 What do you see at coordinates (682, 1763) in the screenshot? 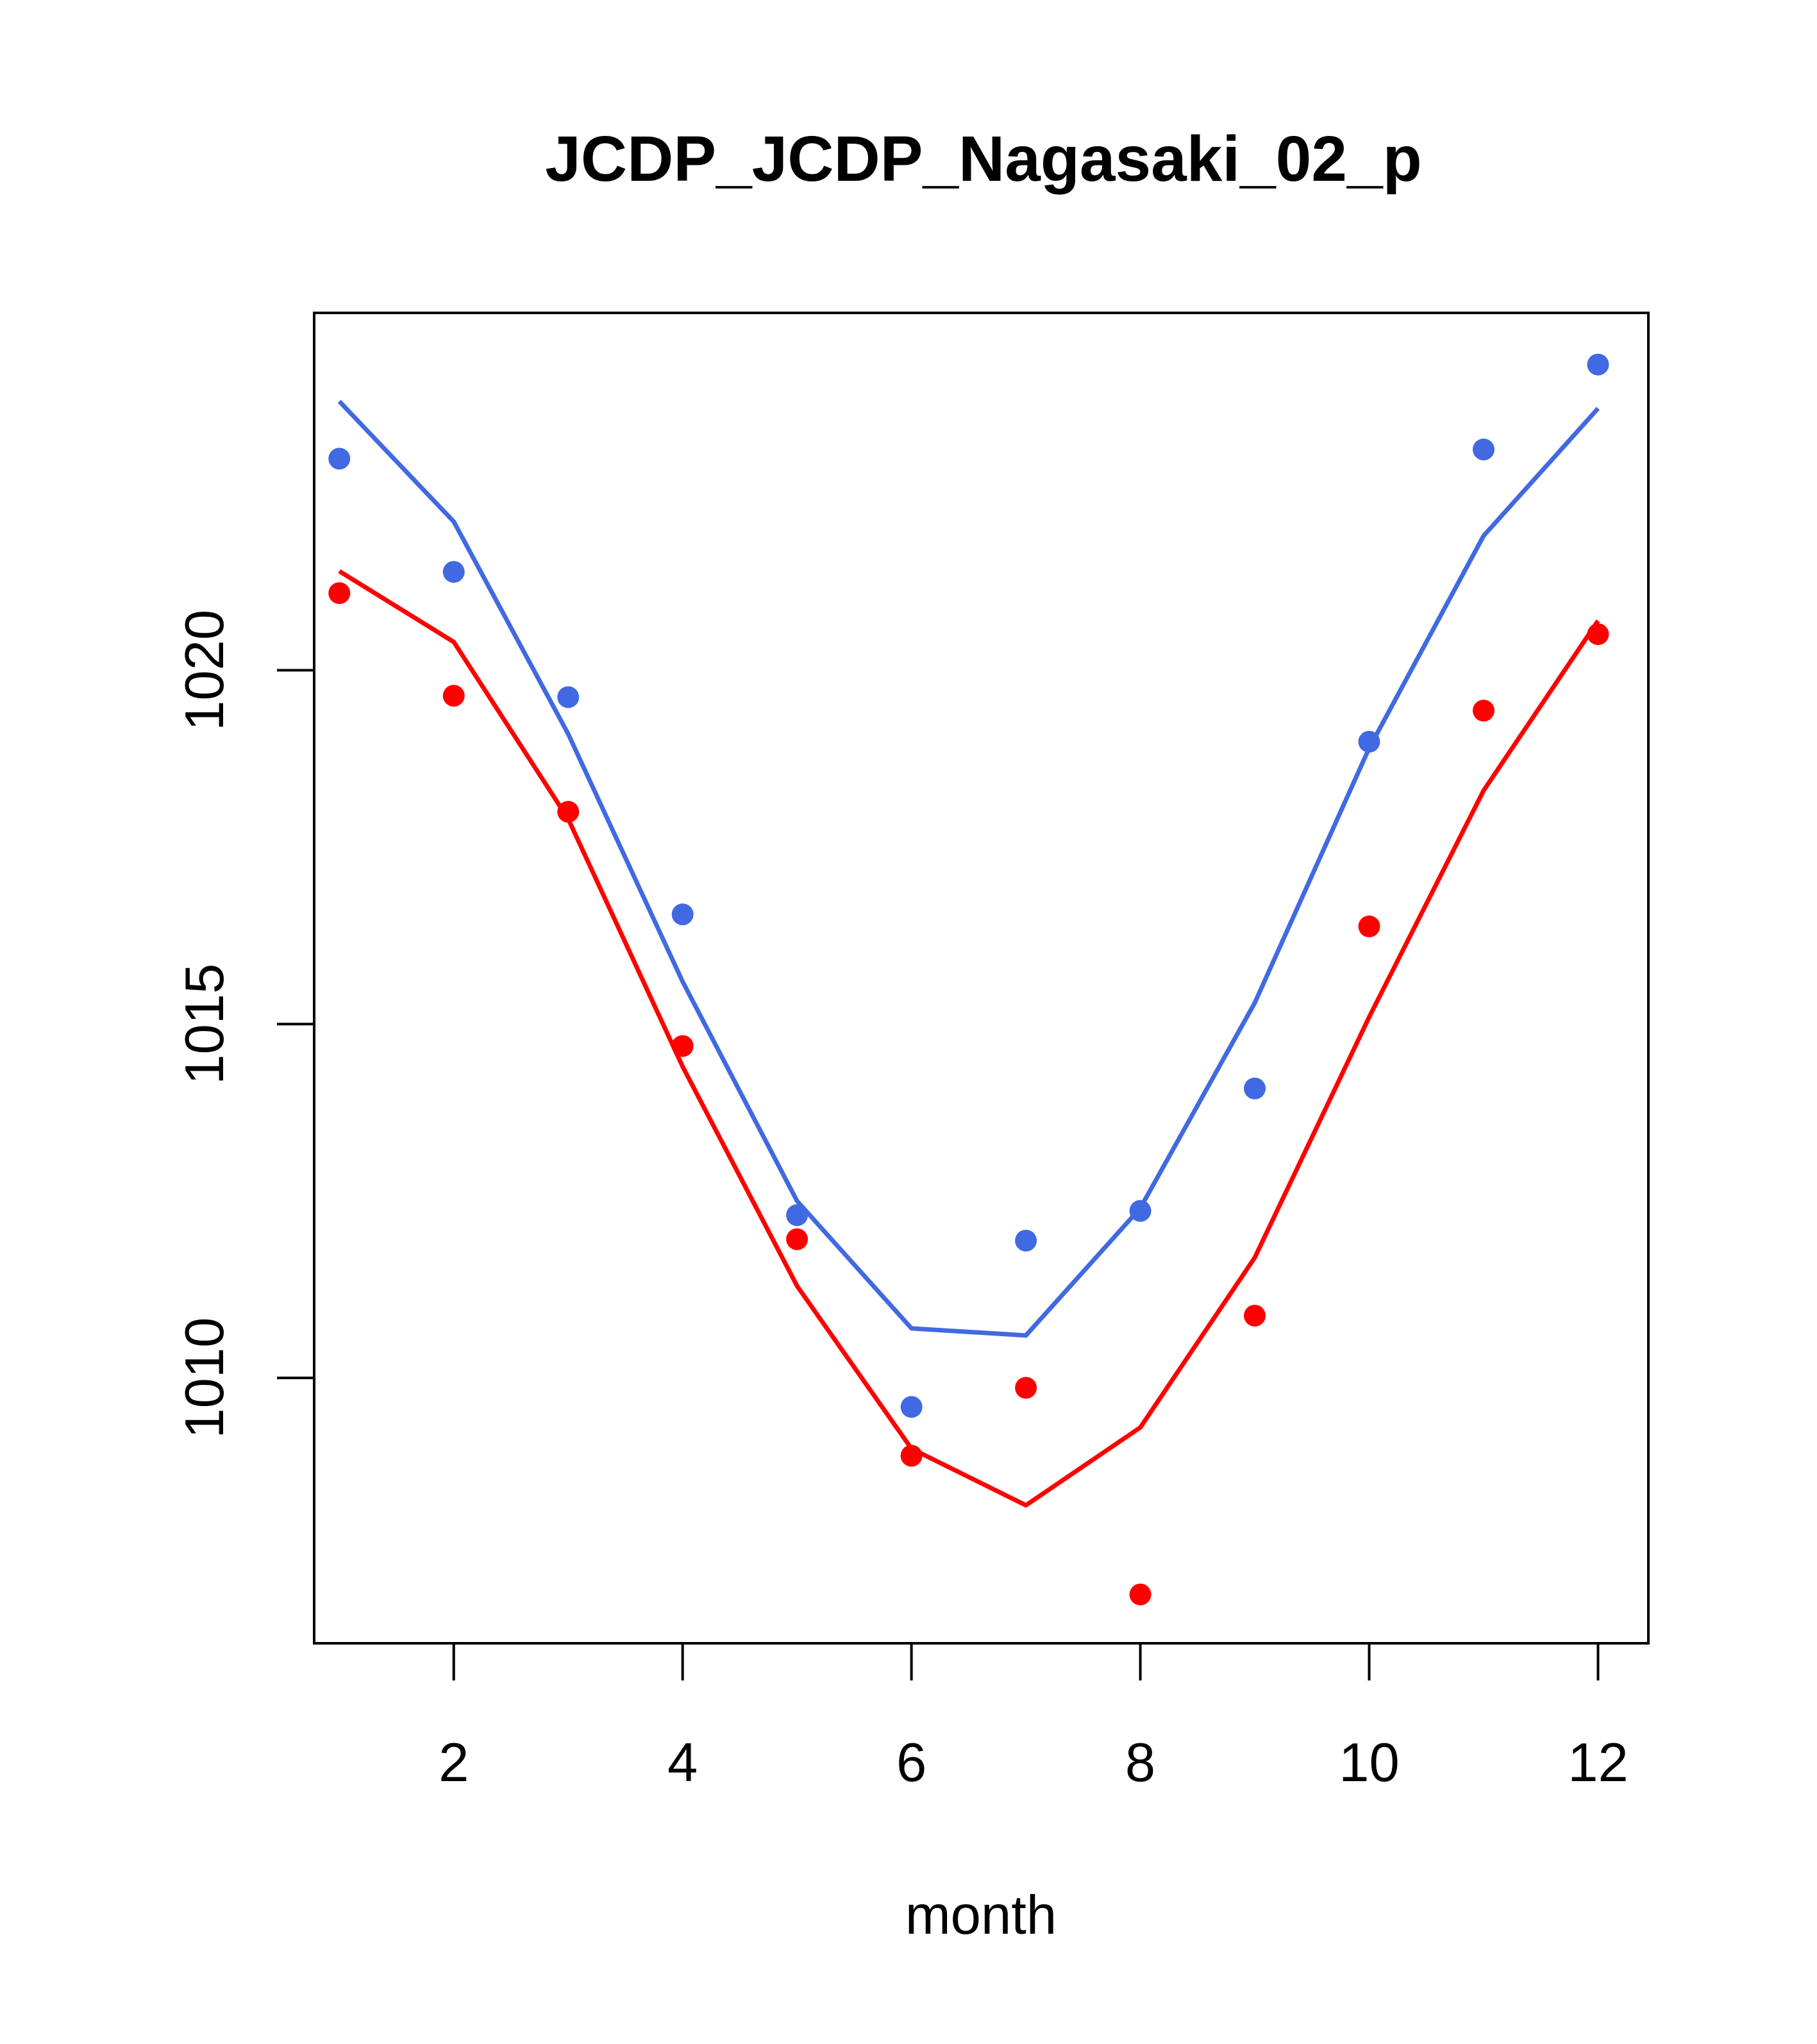
I see `x-tick-label: 4` at bounding box center [682, 1763].